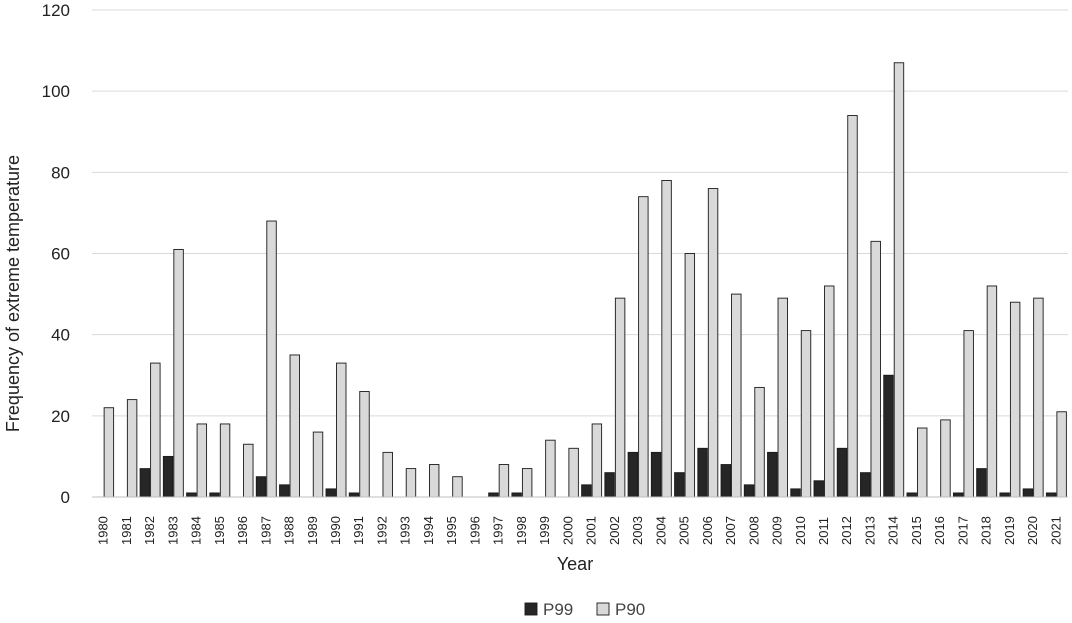  What do you see at coordinates (531, 609) in the screenshot?
I see `legend-swatch-p99` at bounding box center [531, 609].